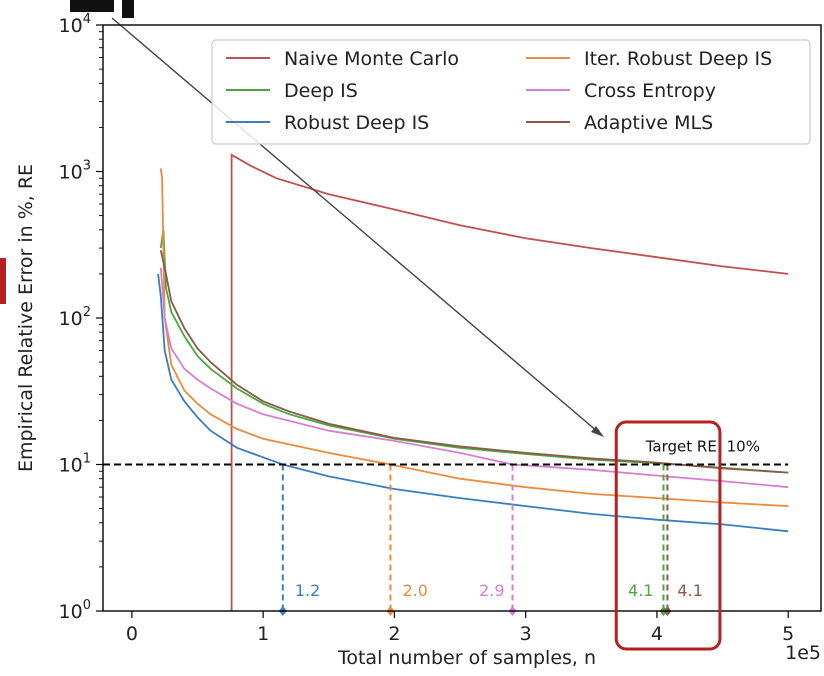 The width and height of the screenshot is (824, 676). I want to click on x-tick-label-2: 2, so click(394, 634).